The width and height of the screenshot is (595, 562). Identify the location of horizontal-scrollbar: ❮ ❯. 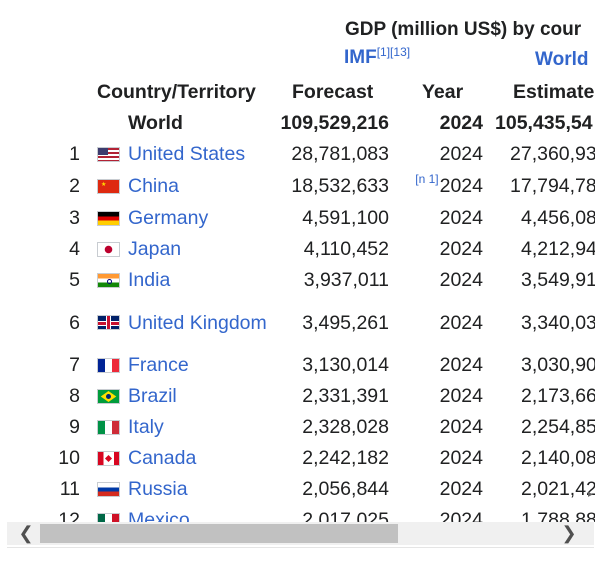
(300, 533).